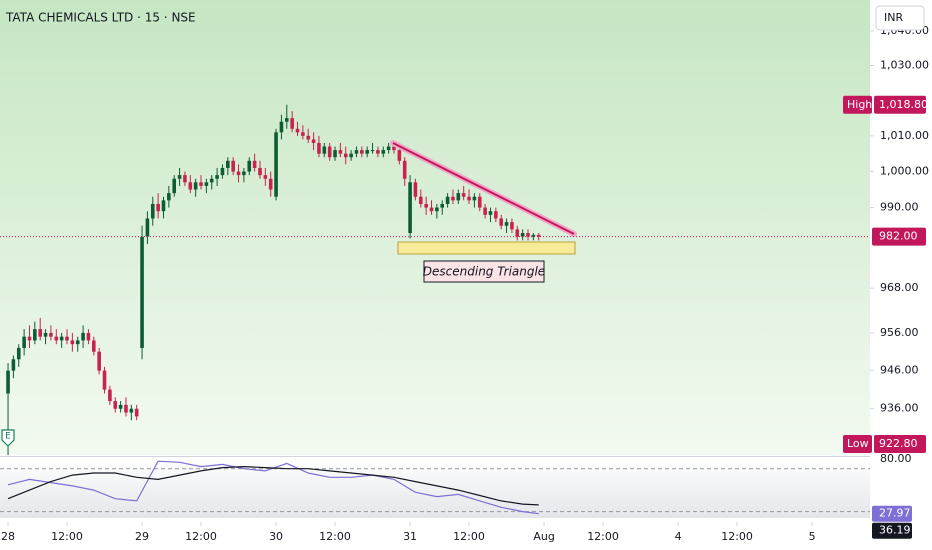  Describe the element at coordinates (899, 408) in the screenshot. I see `y-tick-label: 936.00` at that location.